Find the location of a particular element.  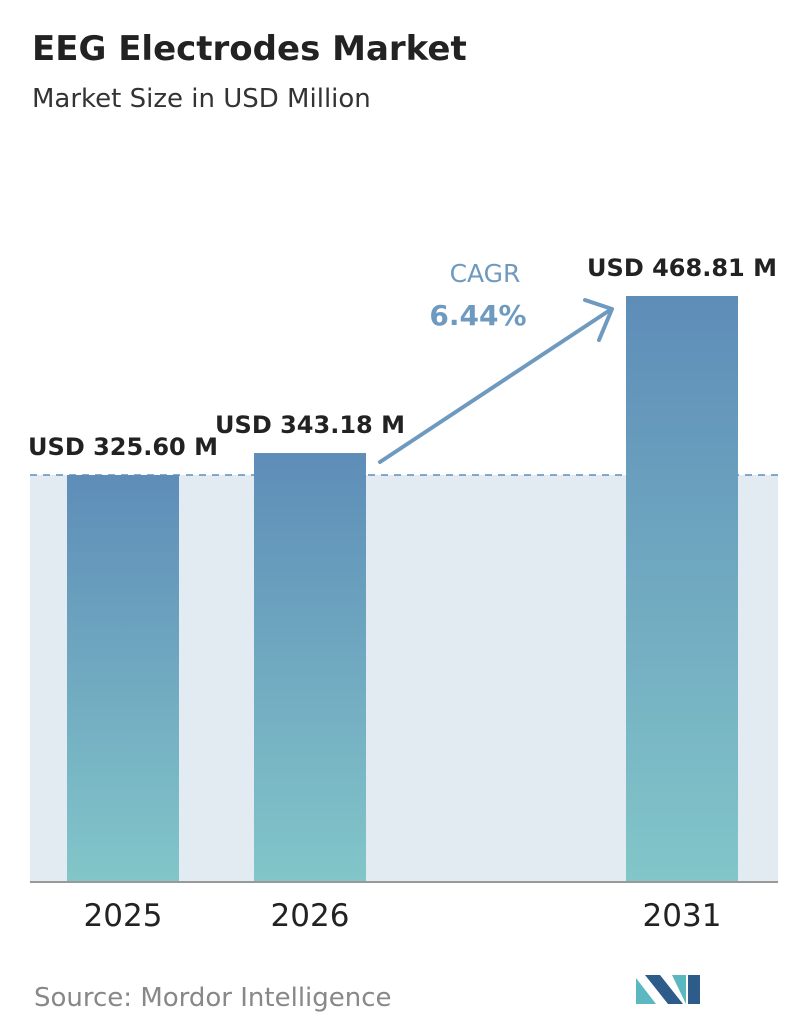

cagr-arrow is located at coordinates (496, 381).